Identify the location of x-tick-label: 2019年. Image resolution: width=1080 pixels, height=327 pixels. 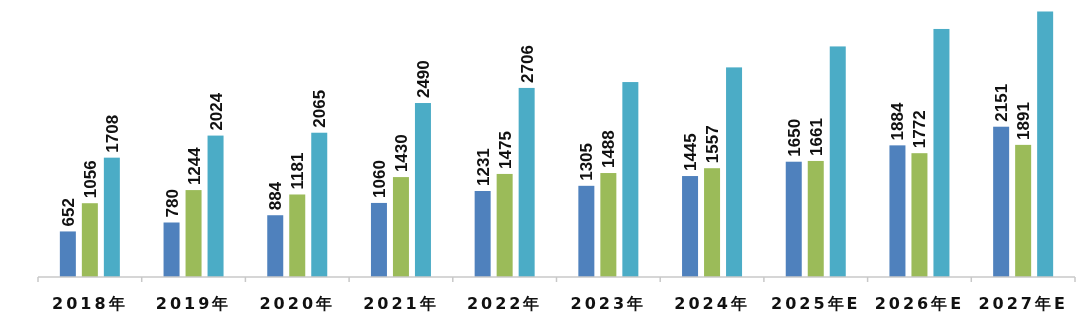
(193, 303).